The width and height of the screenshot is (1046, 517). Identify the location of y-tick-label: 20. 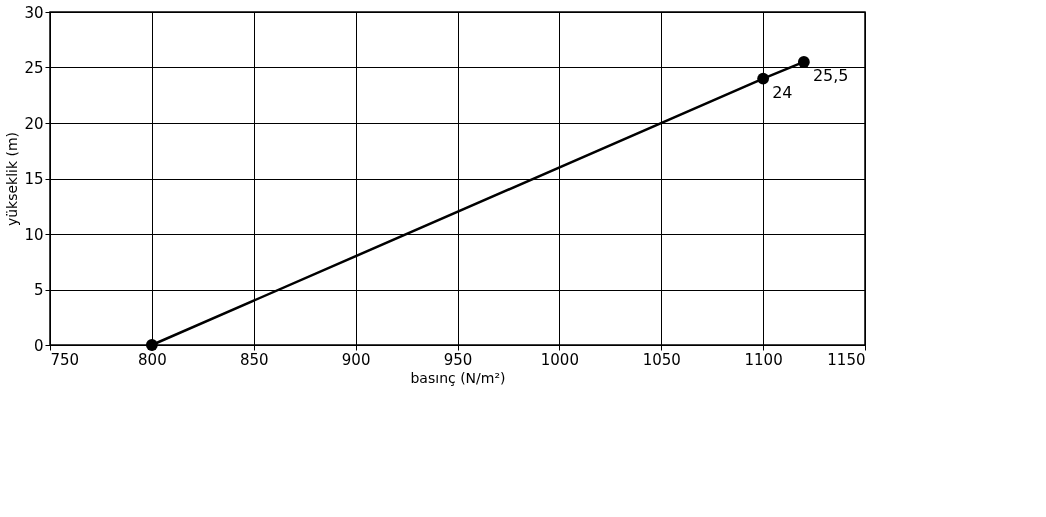
(34, 123).